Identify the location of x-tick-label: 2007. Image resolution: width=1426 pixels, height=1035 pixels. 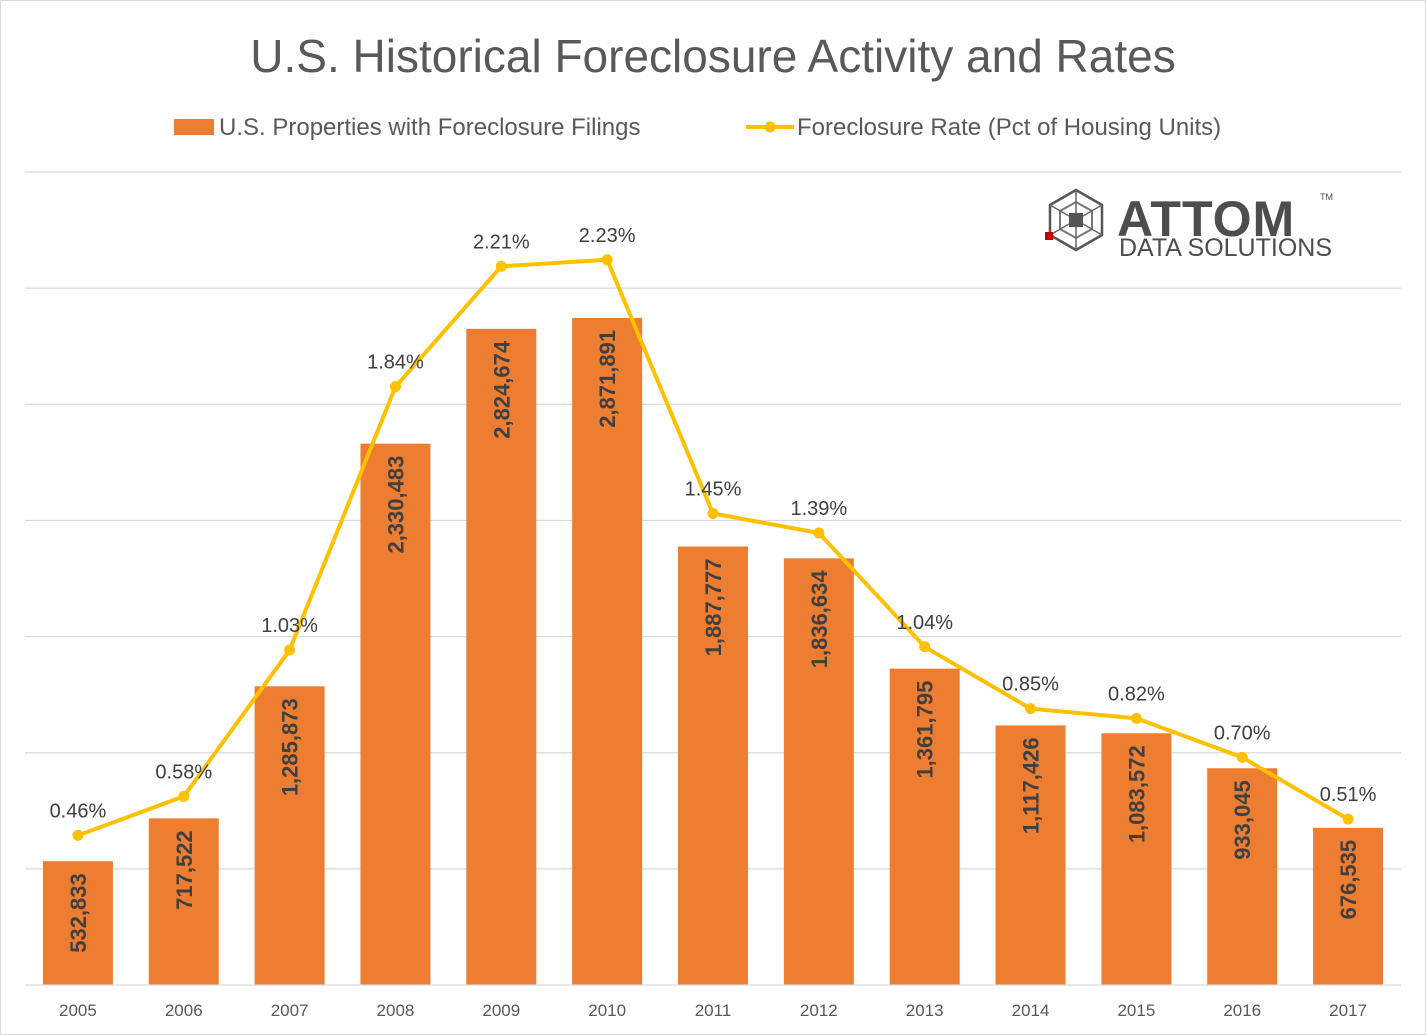
(290, 1010).